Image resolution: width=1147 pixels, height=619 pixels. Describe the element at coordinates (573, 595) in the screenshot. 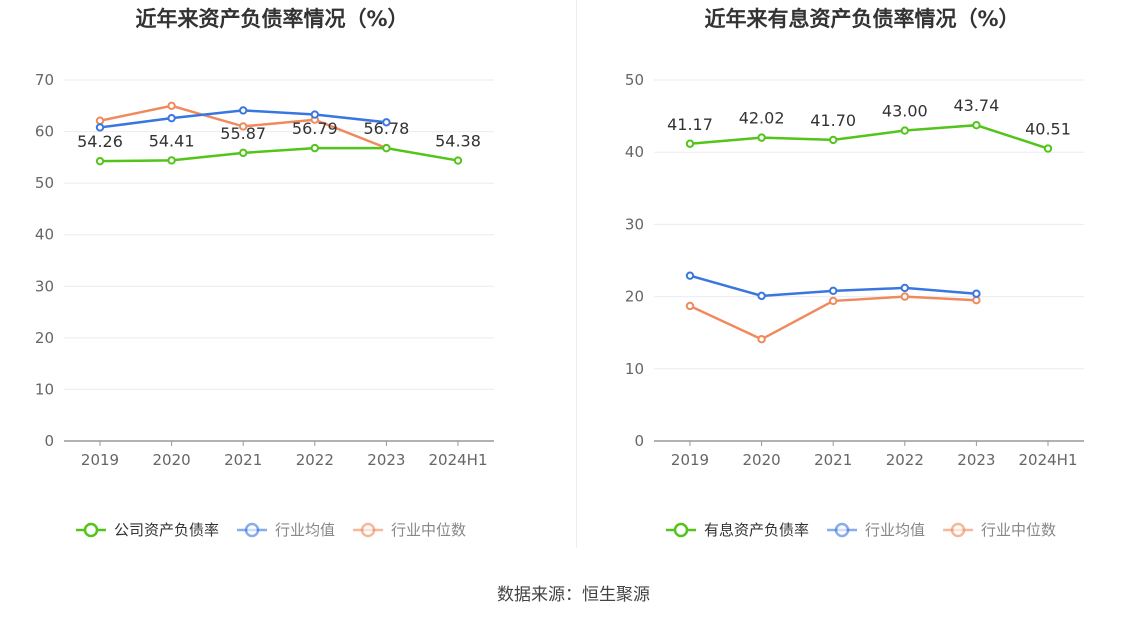

I see `data-source-label: 数据来源：恒生聚源` at that location.